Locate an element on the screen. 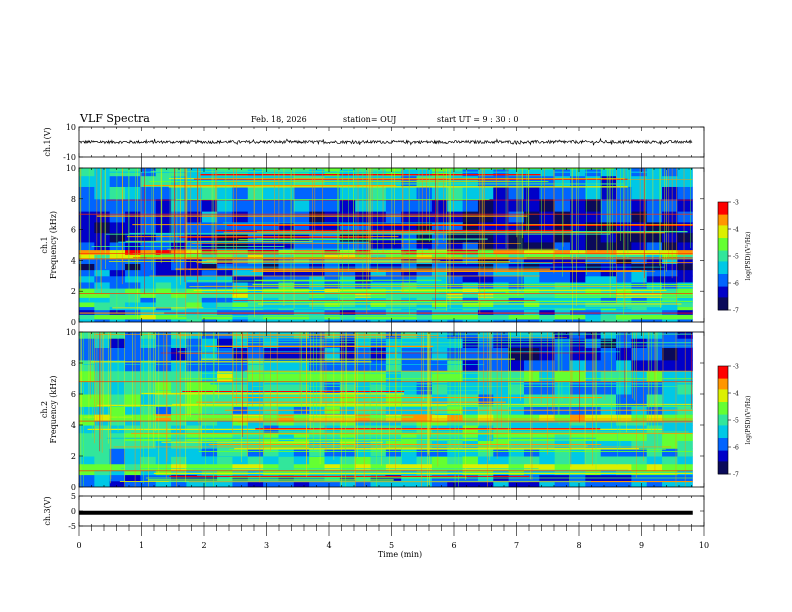  colorbar-ch1: -3 -4 -5 -6 -7 log(PSD)(V²/Hz) is located at coordinates (734, 257).